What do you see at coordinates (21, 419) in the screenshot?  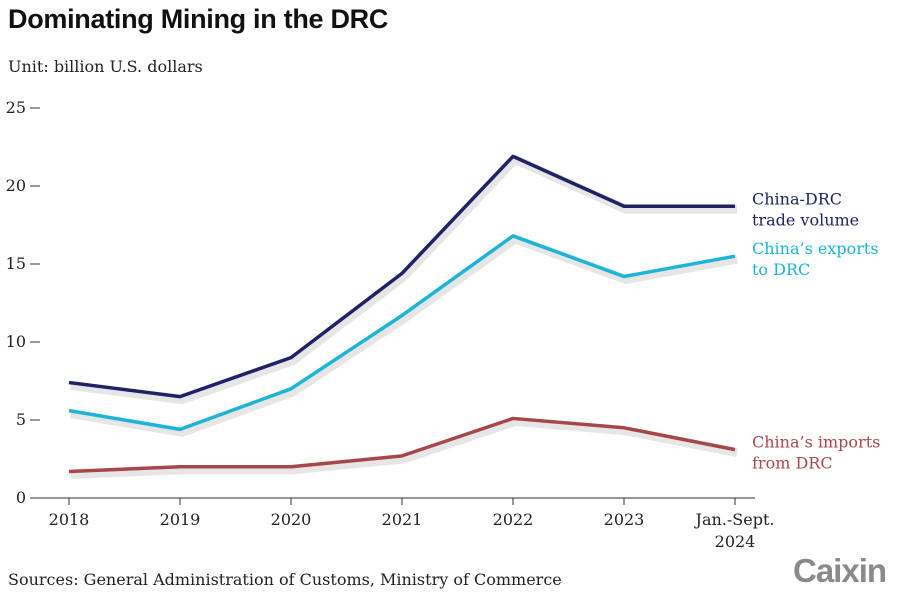 I see `y-tick-label: 5` at bounding box center [21, 419].